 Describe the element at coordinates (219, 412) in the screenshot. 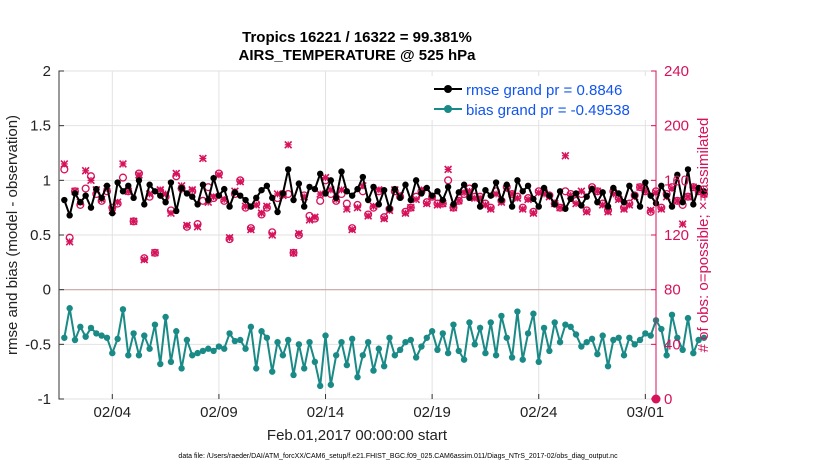

I see `x-tick-label: 02/09` at that location.